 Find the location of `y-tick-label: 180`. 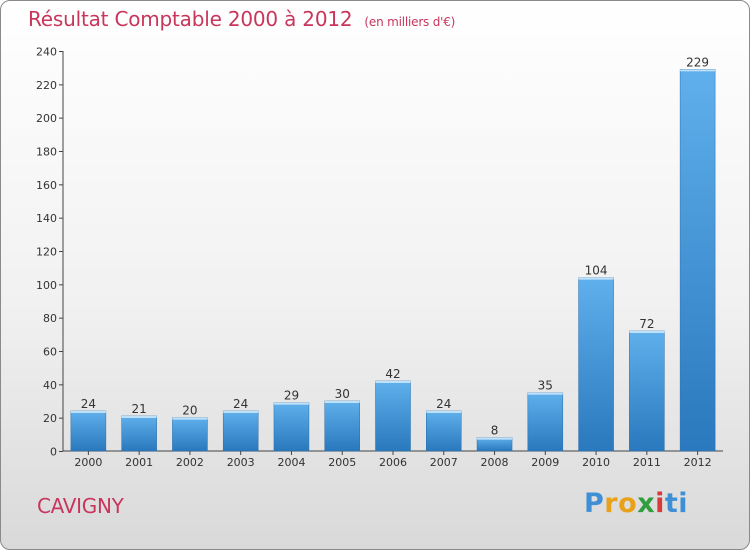

y-tick-label: 180 is located at coordinates (46, 152).